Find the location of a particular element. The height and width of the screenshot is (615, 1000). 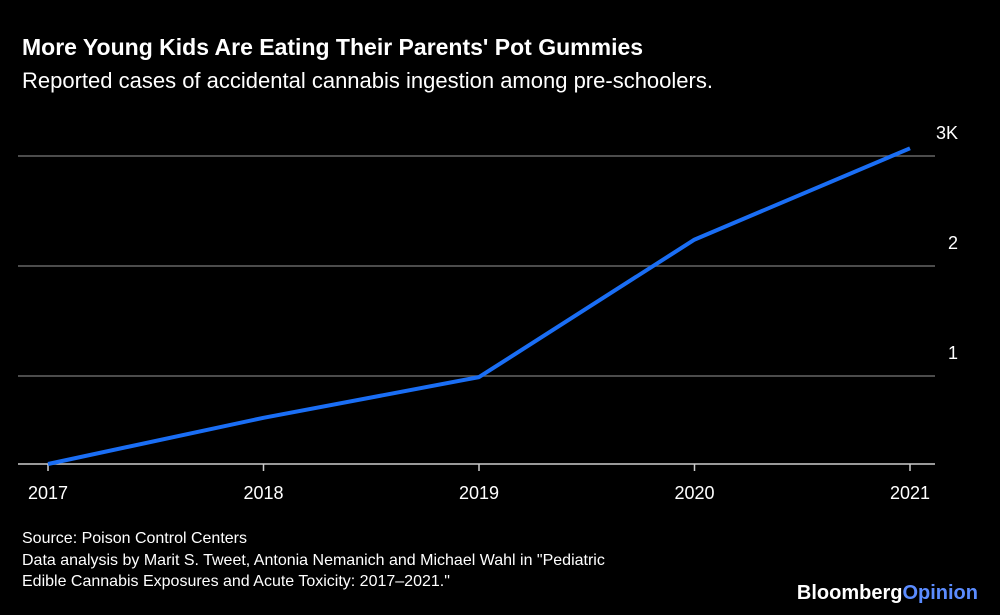

x-tick-label: 2020 is located at coordinates (694, 493).